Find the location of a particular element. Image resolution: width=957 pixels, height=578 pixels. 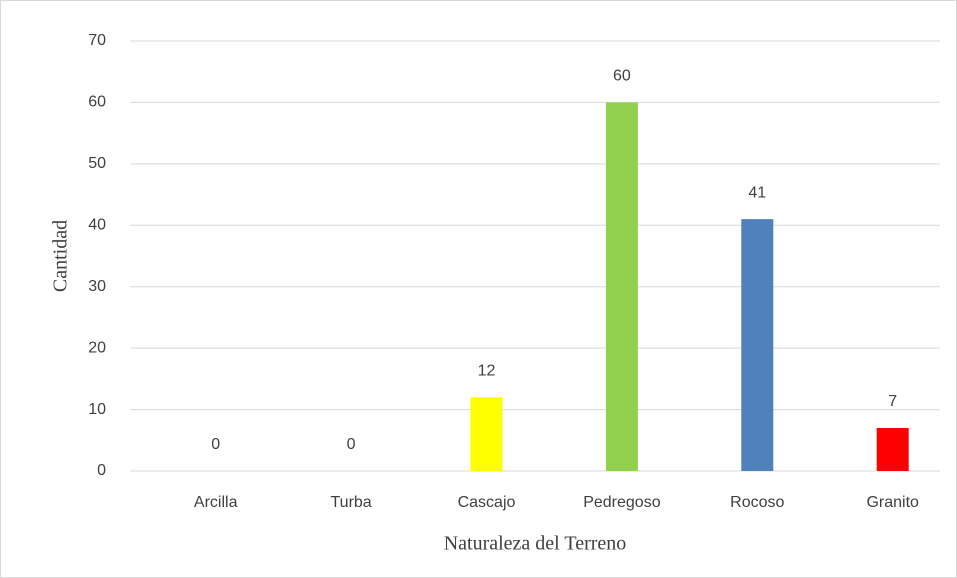

y-tick-label: 50 is located at coordinates (97, 163).